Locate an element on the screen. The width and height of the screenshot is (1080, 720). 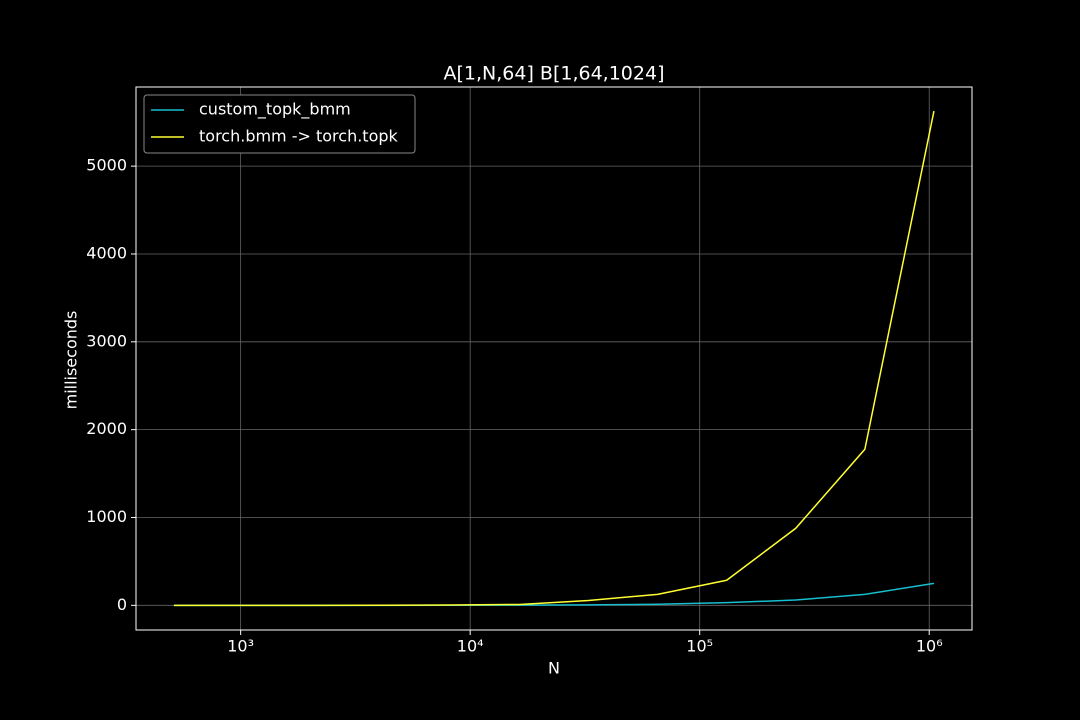
y-tick-label: 1000 is located at coordinates (106, 516).